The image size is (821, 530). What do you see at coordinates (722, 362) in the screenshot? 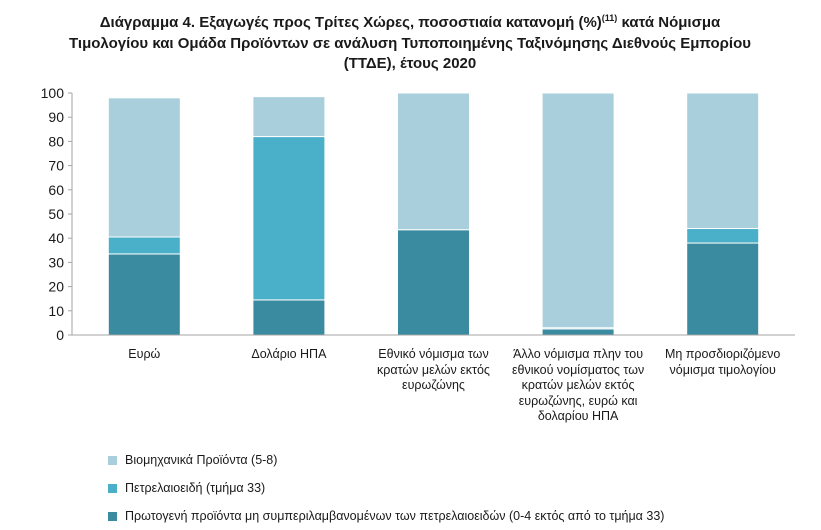
I see `x-category-label: Μη προσδιοριζόμενο νόμισμα τιμολογίου` at bounding box center [722, 362].